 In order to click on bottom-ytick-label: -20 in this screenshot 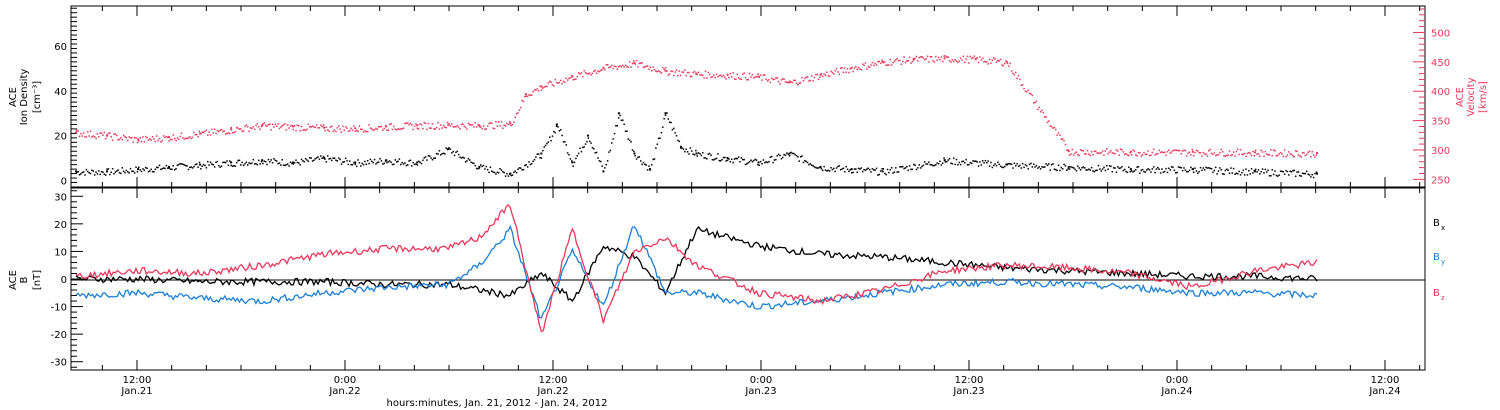, I will do `click(59, 335)`.